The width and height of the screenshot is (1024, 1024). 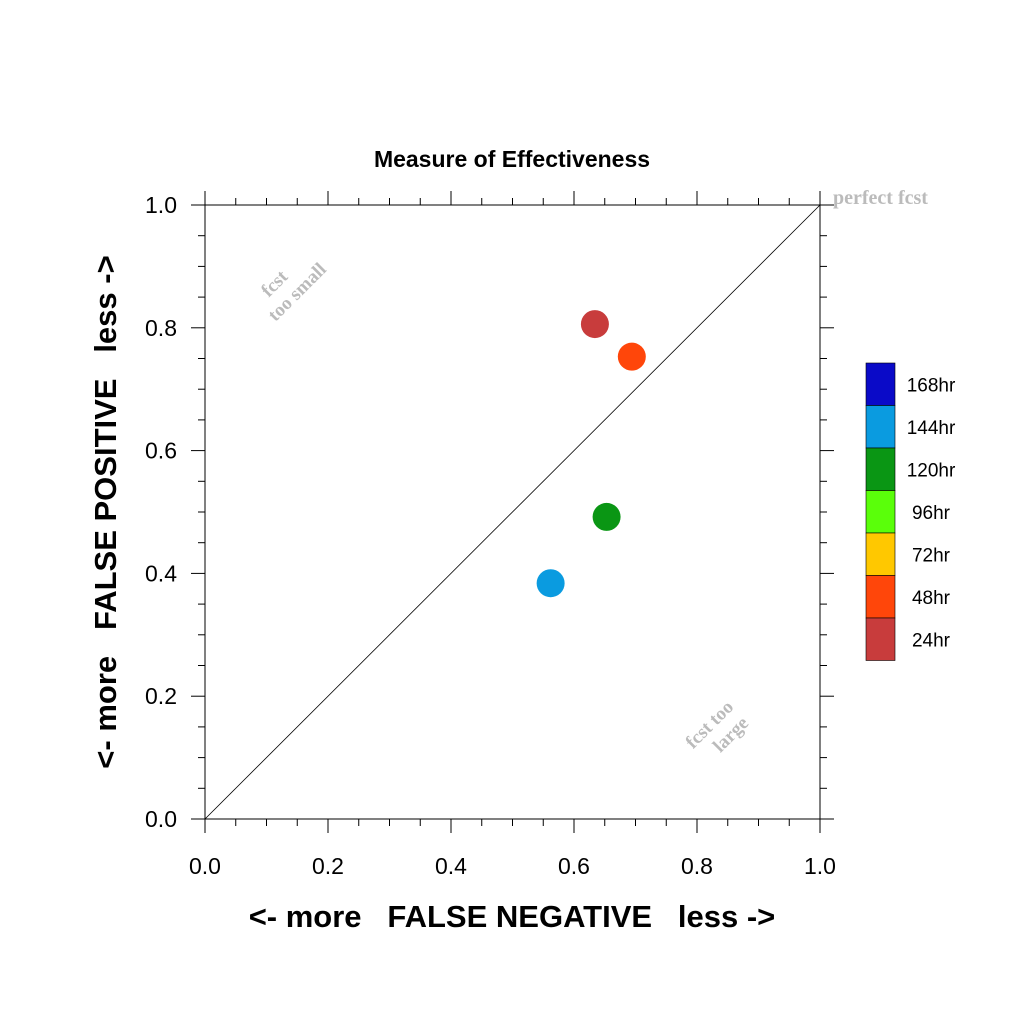 What do you see at coordinates (931, 470) in the screenshot?
I see `legend-label-120hr: 120hr` at bounding box center [931, 470].